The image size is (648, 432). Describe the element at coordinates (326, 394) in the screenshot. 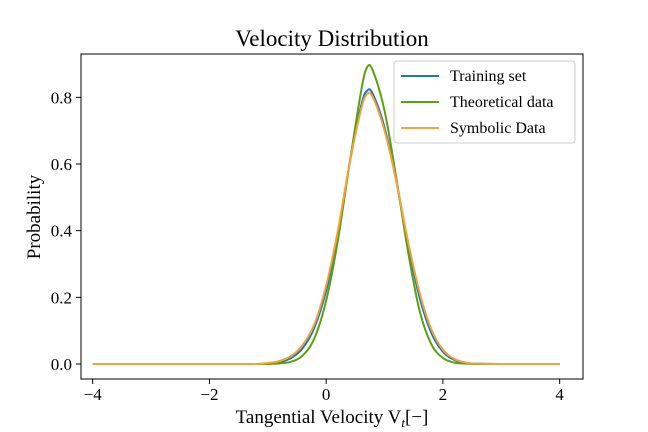

I see `x-tick-label: 0` at that location.